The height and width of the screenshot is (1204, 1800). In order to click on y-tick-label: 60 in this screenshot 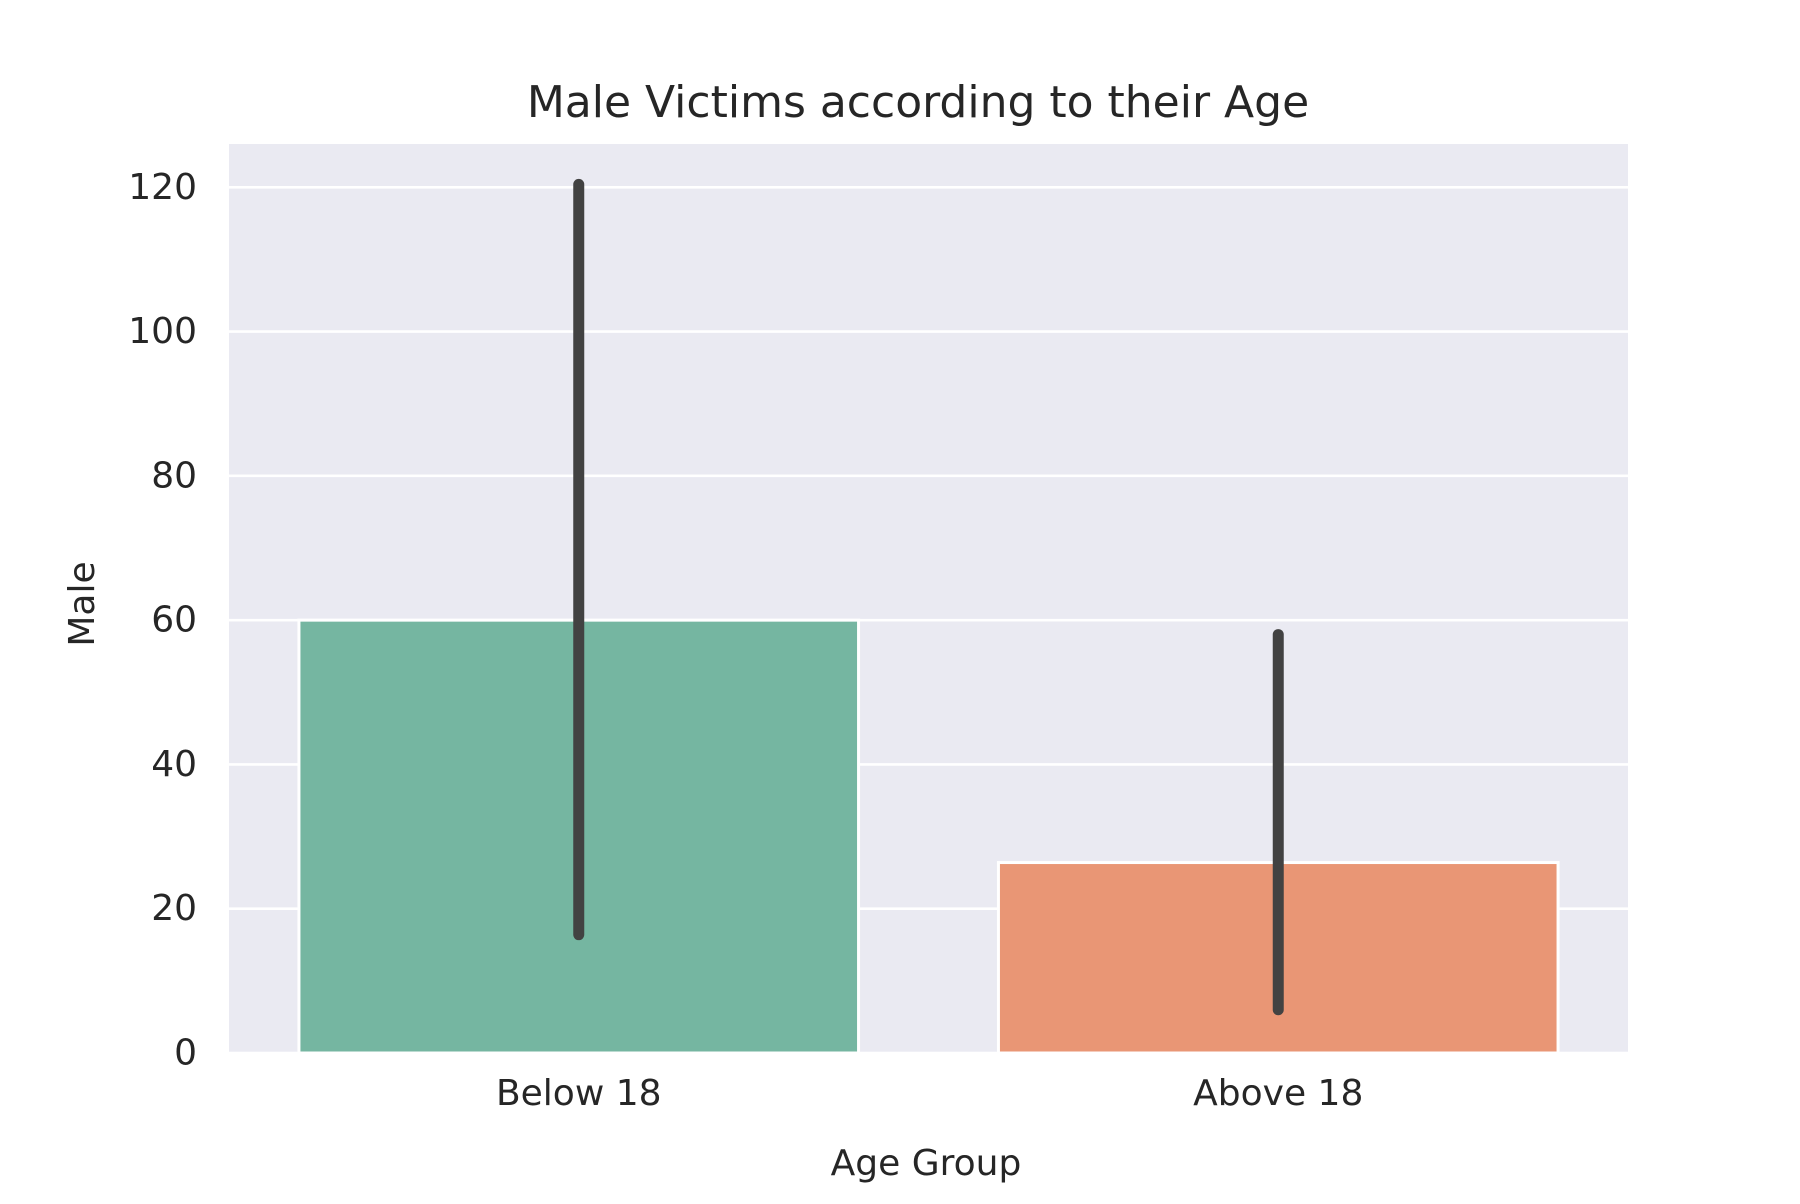, I will do `click(174, 620)`.